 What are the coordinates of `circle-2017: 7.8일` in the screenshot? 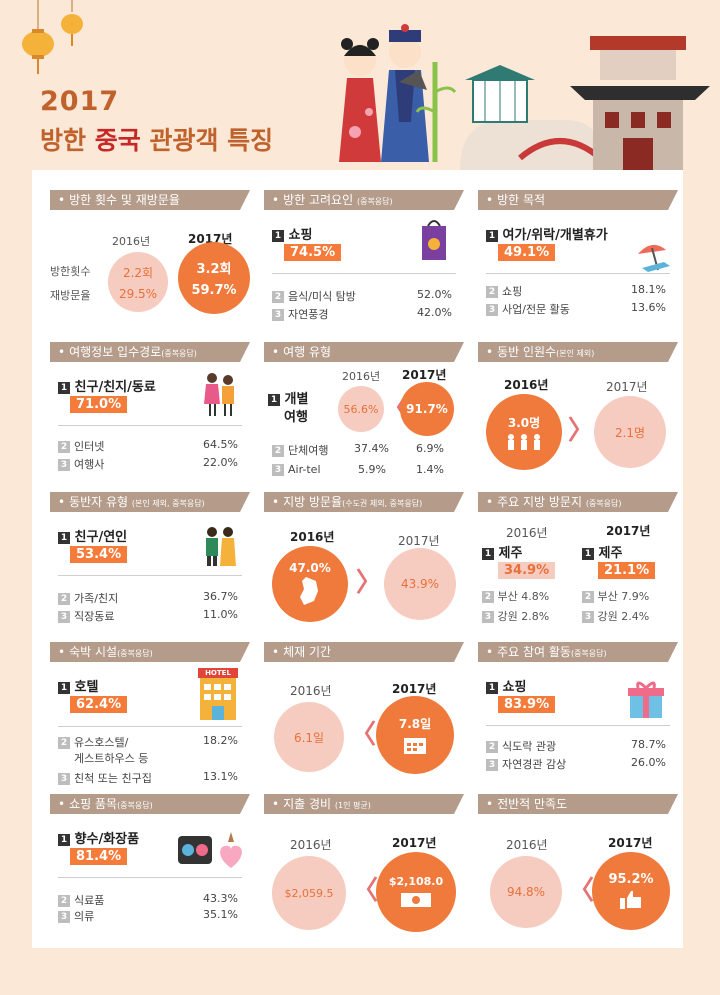 It's located at (415, 735).